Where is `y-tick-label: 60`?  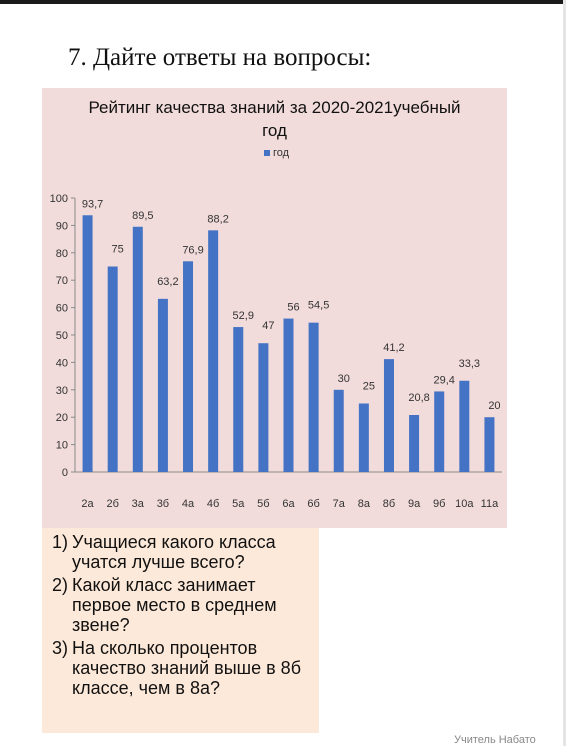 y-tick-label: 60 is located at coordinates (62, 309).